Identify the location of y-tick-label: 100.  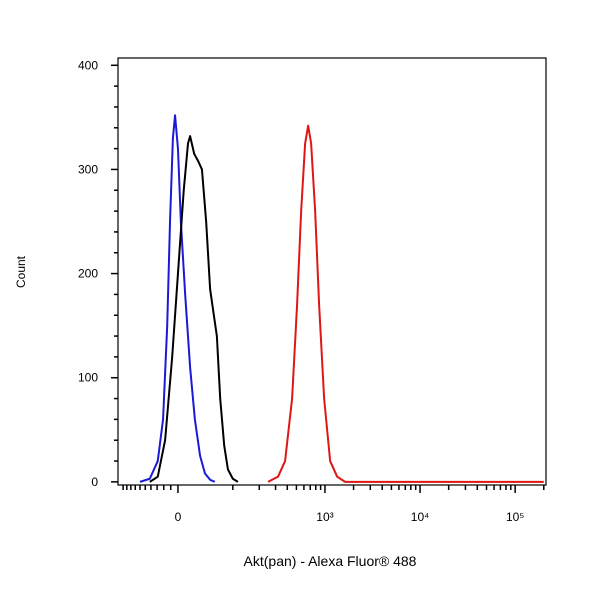
(88, 378).